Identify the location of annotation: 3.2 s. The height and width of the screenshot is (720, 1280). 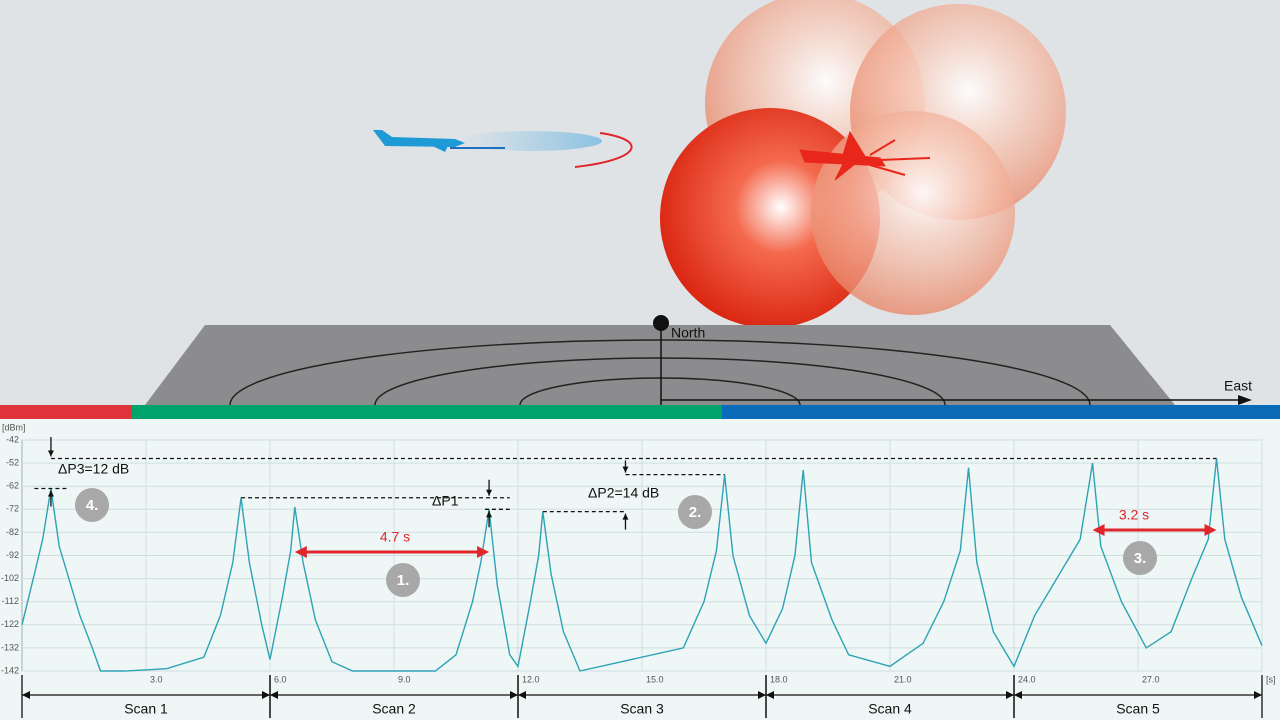
(1134, 515).